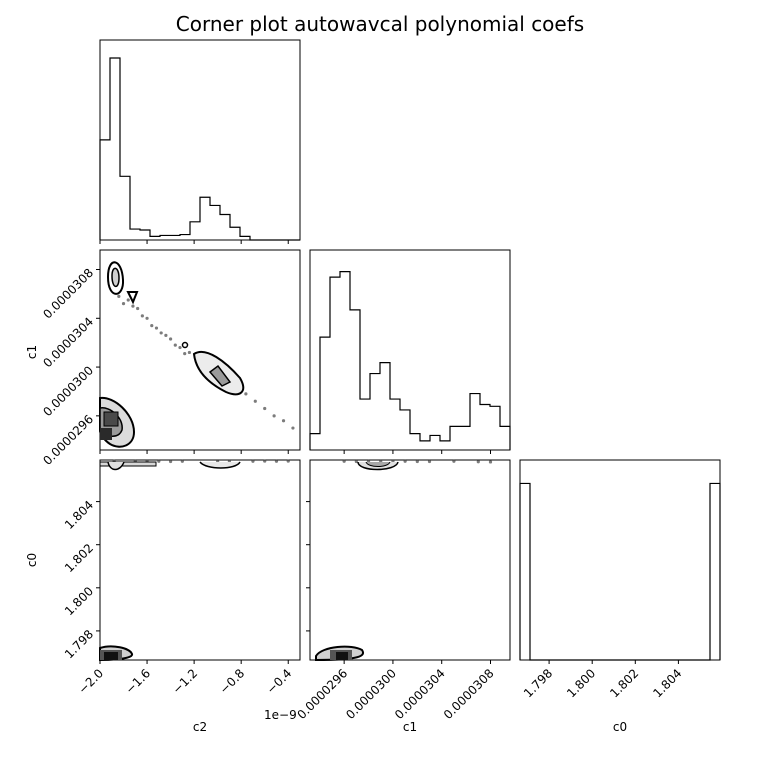  Describe the element at coordinates (172, 354) in the screenshot. I see `contours-c2-c1` at that location.